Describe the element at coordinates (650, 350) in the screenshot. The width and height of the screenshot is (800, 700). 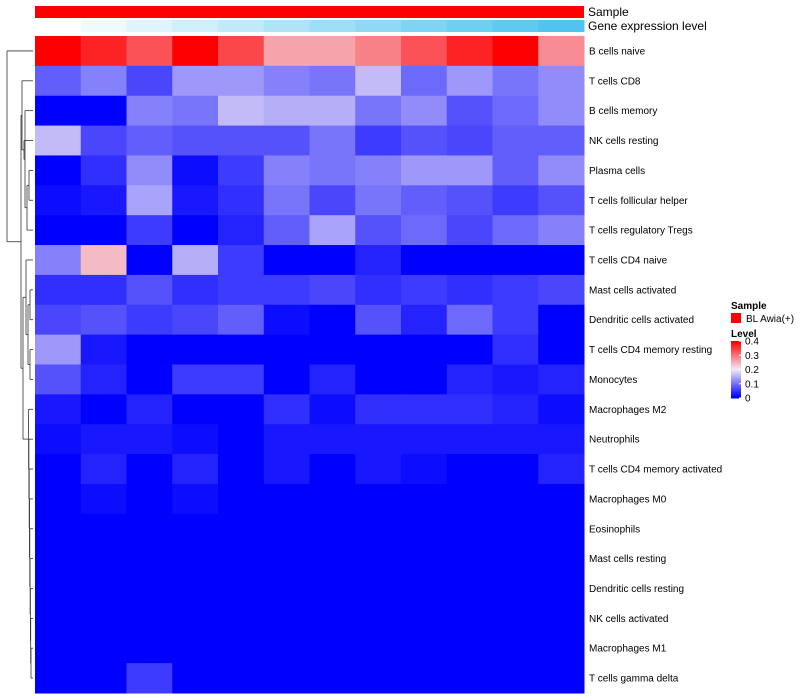
I see `row-label: T cells CD4 memory resting` at that location.